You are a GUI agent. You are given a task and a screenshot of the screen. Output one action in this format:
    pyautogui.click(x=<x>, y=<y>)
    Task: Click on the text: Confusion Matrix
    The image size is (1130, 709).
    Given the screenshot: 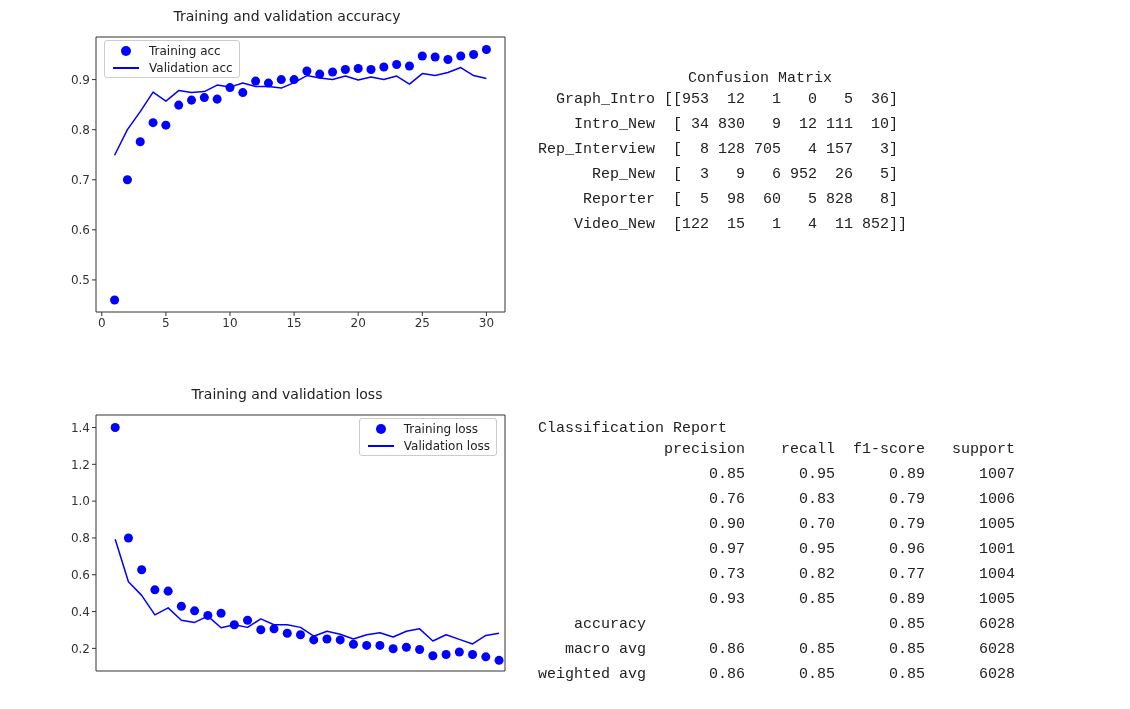 What is the action you would take?
    pyautogui.click(x=760, y=78)
    